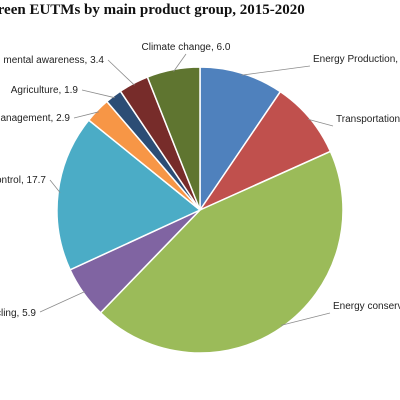 The height and width of the screenshot is (400, 400). Describe the element at coordinates (36, 118) in the screenshot. I see `slice-label-water-management: anagement, 2.9` at that location.